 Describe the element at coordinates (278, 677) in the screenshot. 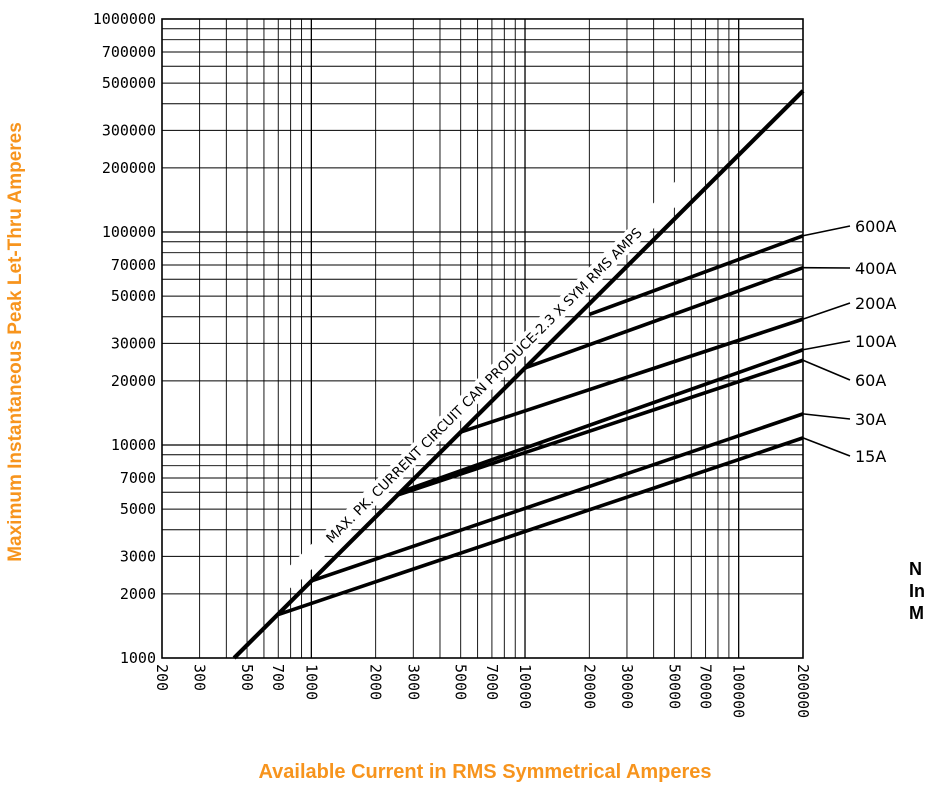

I see `x-tick-label: 700` at that location.